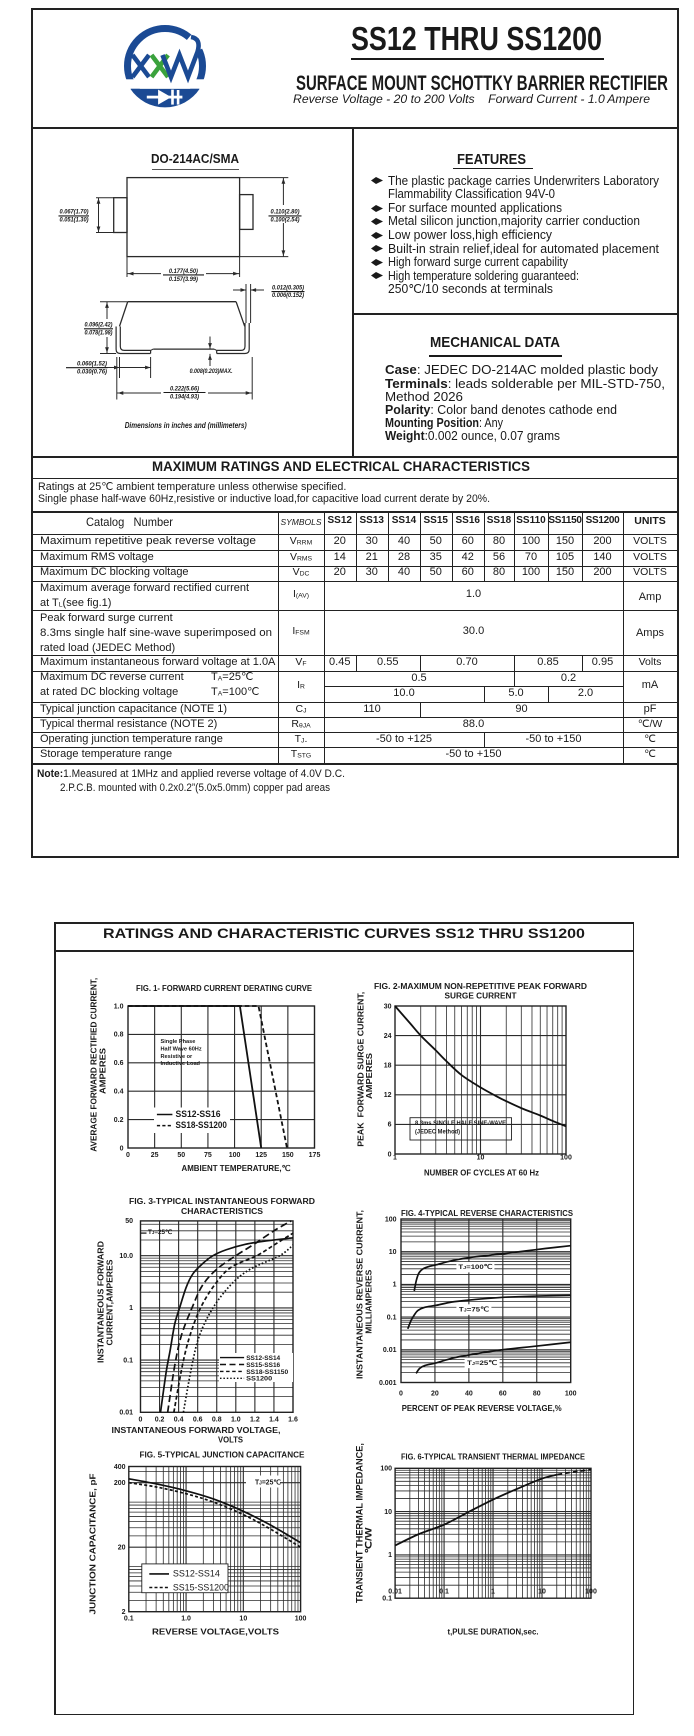 The width and height of the screenshot is (694, 1736). I want to click on svg-text: 1.2, so click(255, 1419).